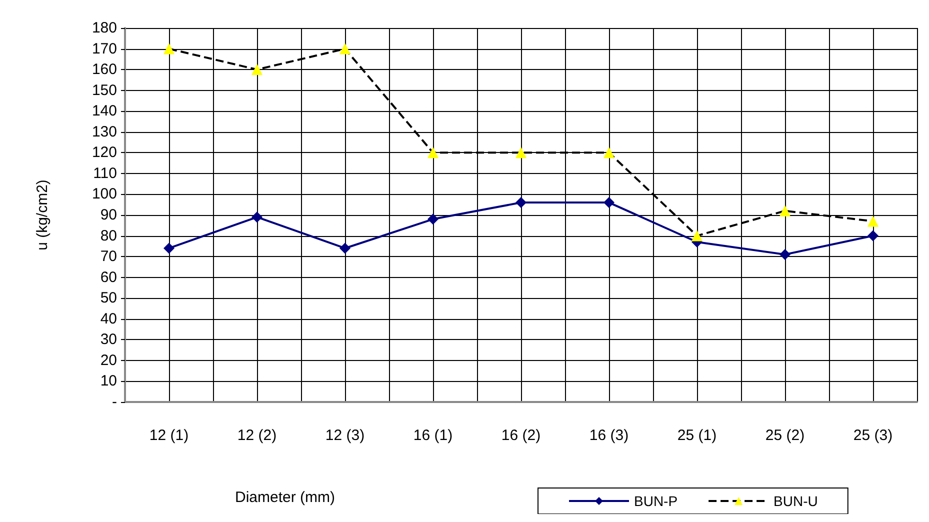  Describe the element at coordinates (104, 90) in the screenshot. I see `y-tick-label: 150` at that location.